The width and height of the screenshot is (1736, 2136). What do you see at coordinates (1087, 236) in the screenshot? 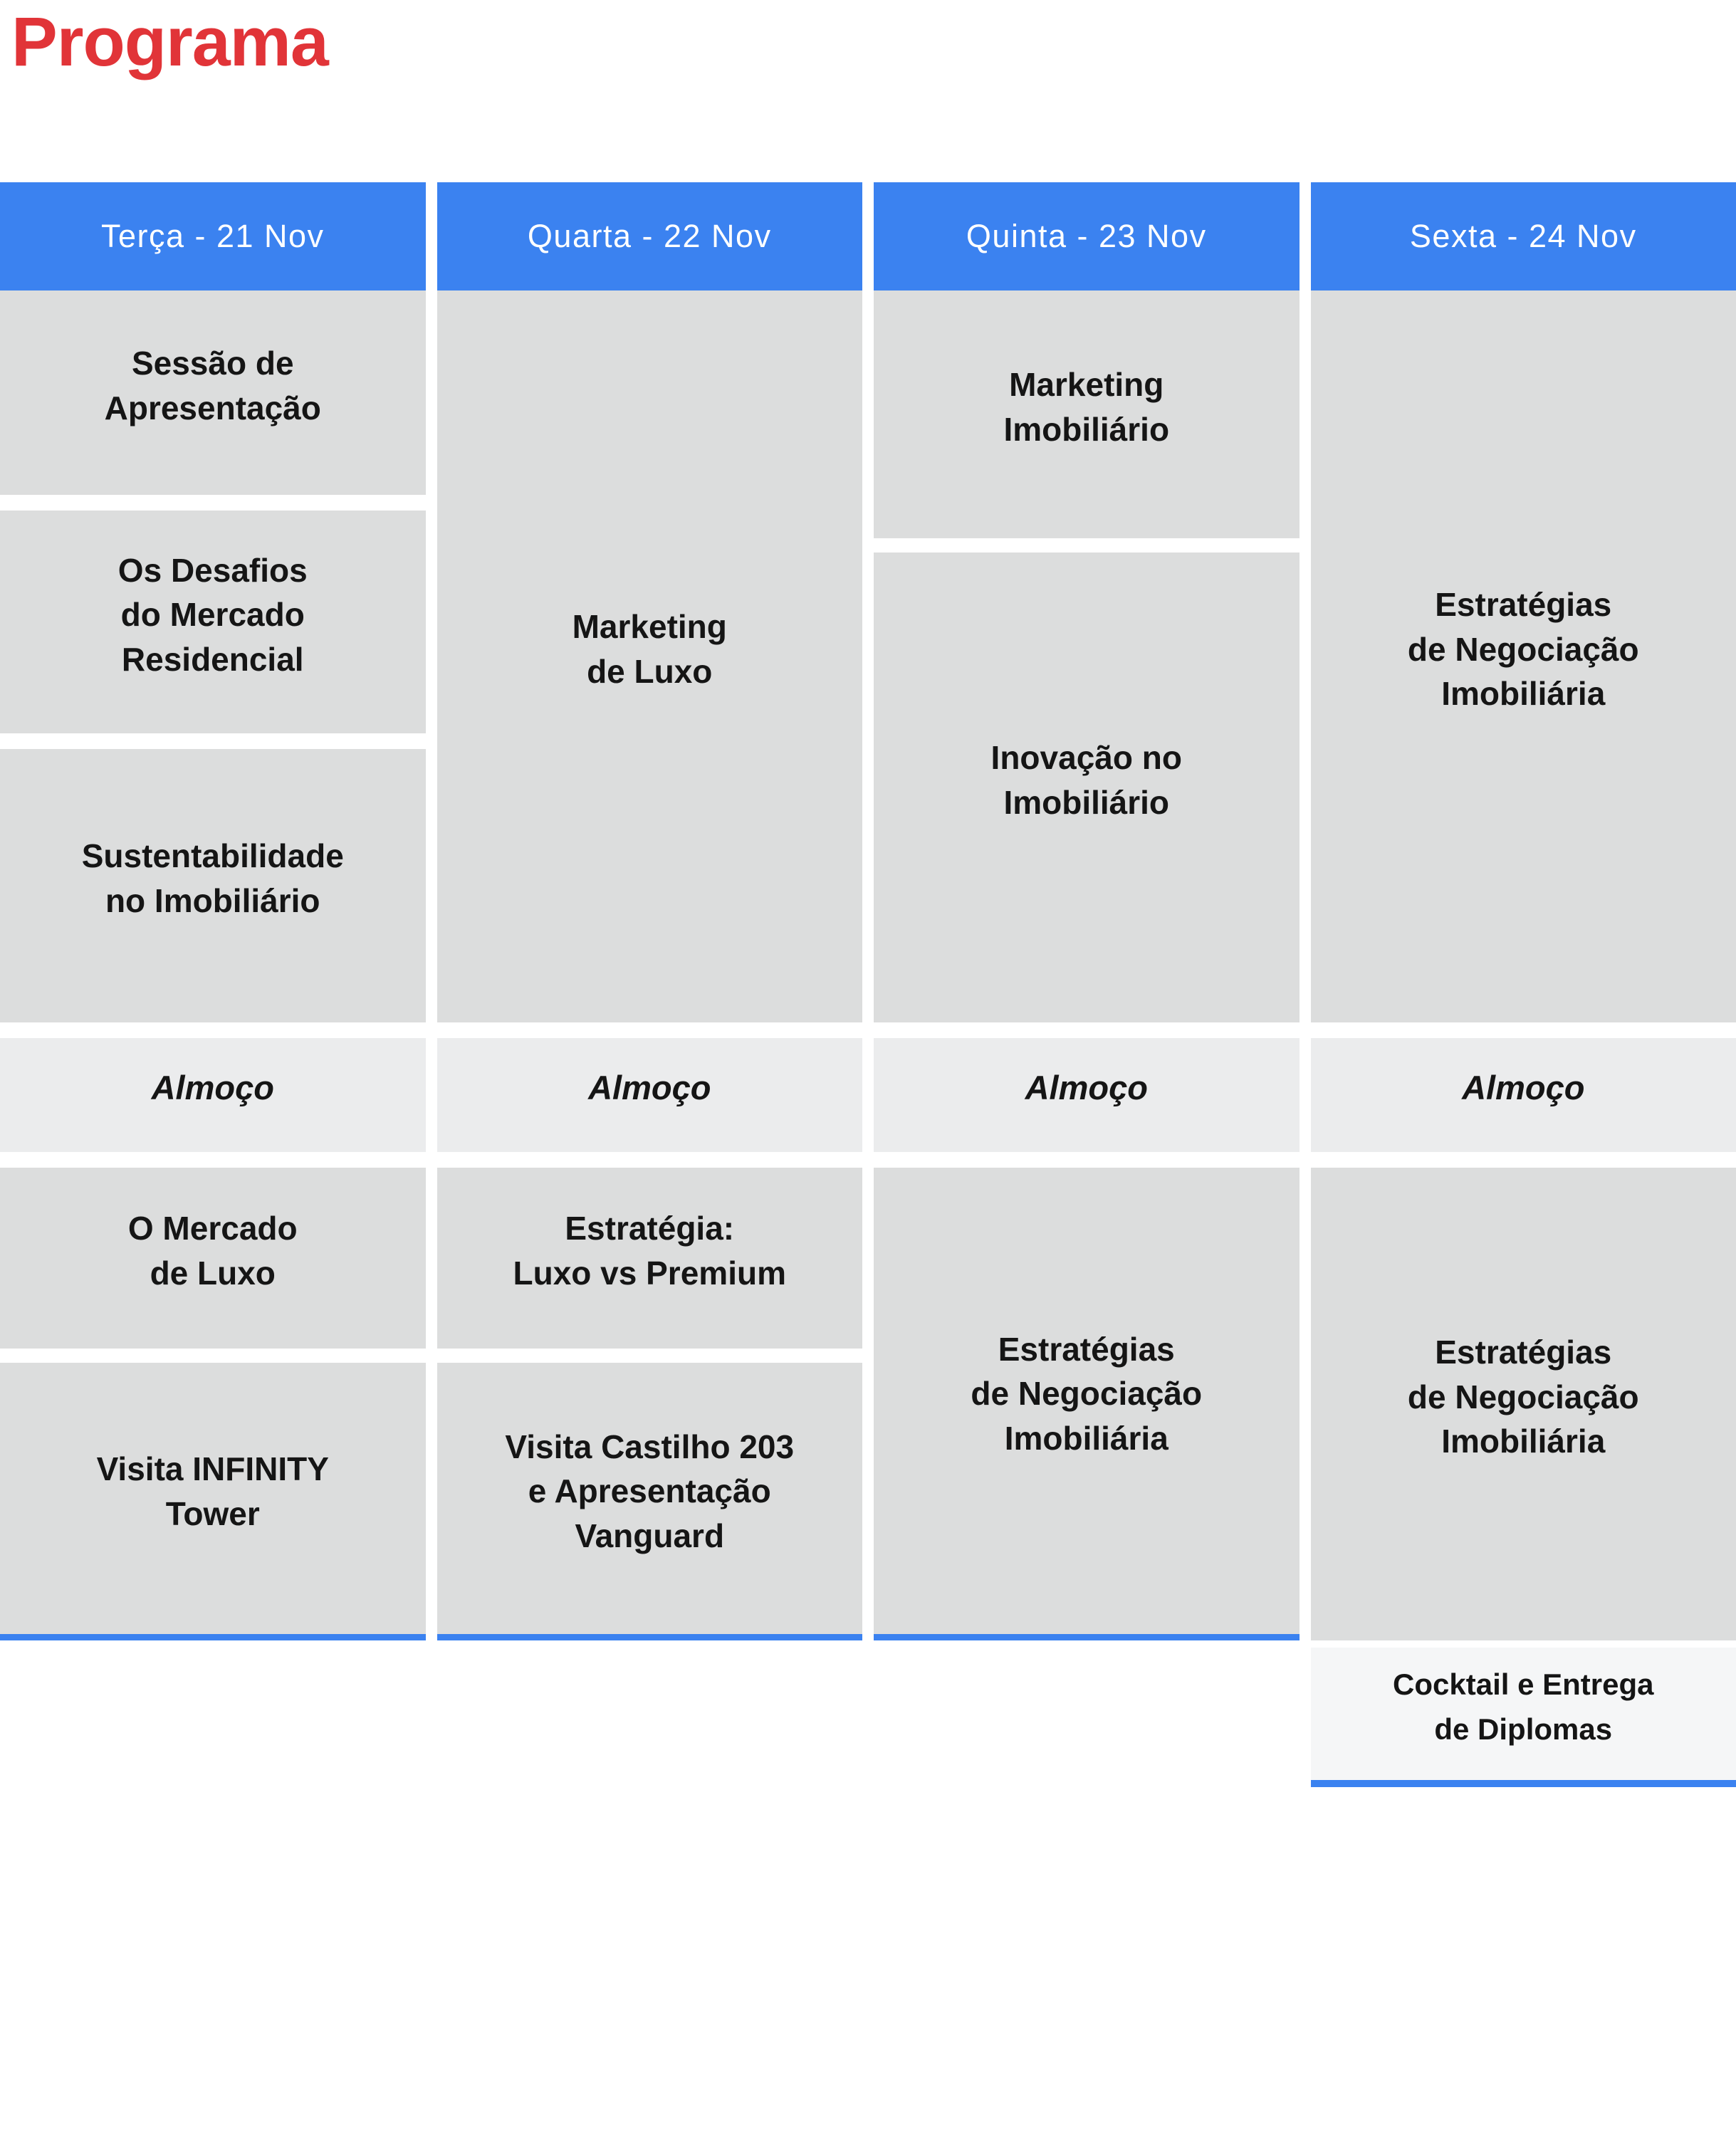
I see `day-header-thursday: Quinta - 23 Nov` at bounding box center [1087, 236].